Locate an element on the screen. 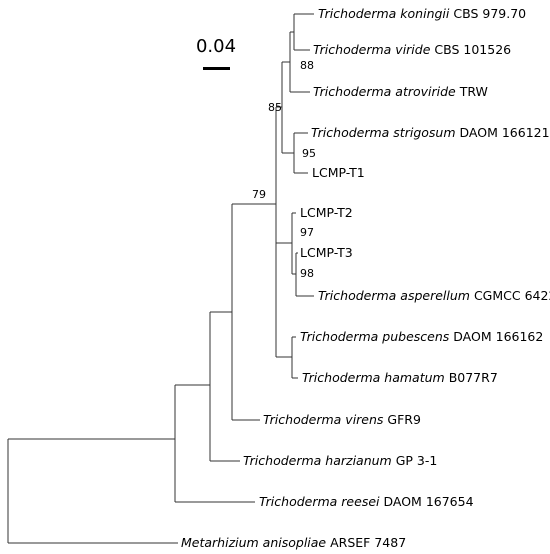 This screenshot has width=550, height=554. leaf-label: Trichoderma viride CBS 101526 is located at coordinates (412, 49).